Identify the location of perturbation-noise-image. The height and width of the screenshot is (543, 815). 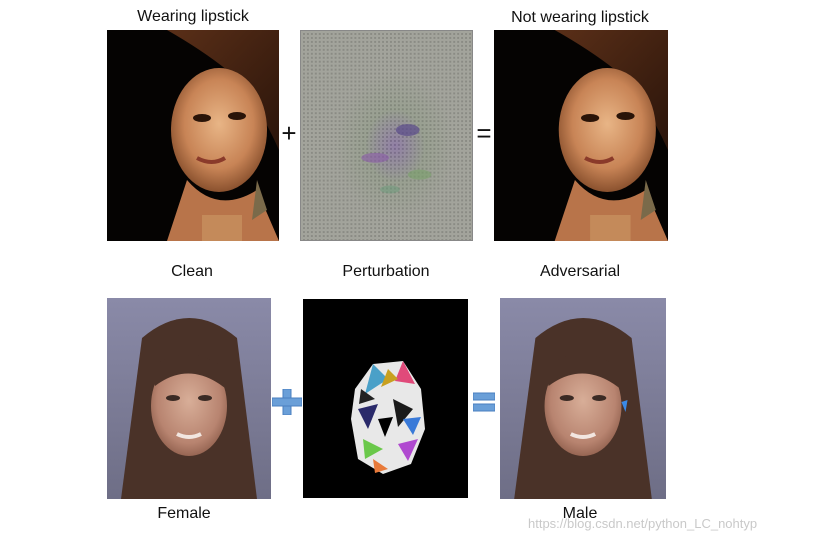
(386, 135).